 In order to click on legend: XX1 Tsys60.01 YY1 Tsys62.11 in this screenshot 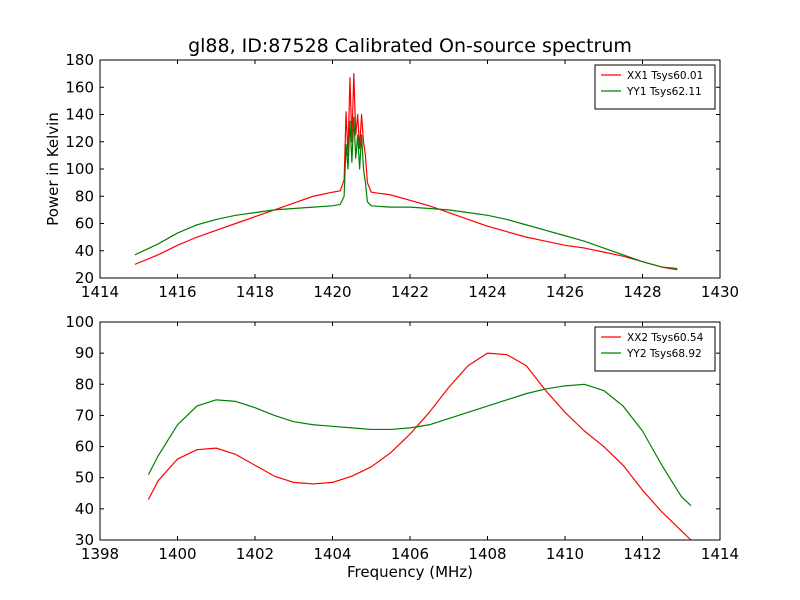, I will do `click(655, 87)`.